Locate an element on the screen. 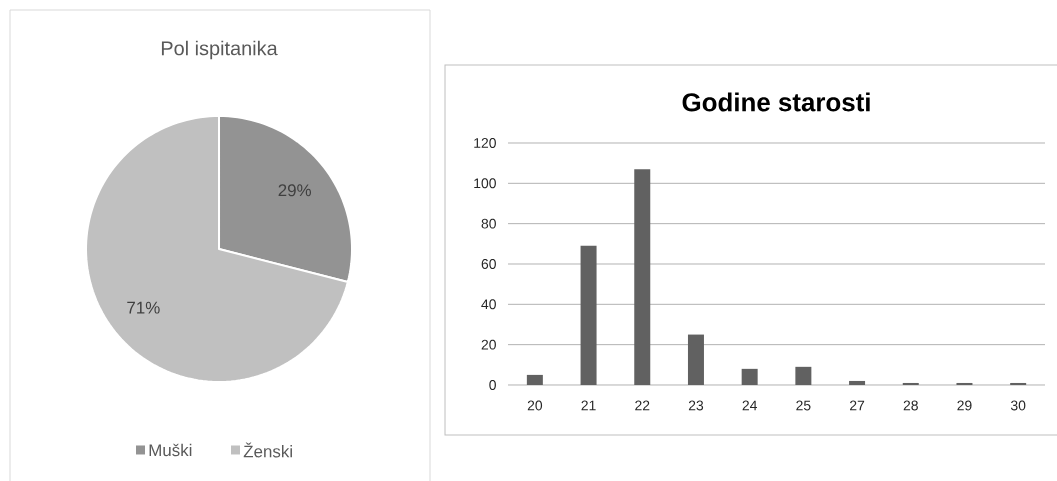  x-tick-label: 23 is located at coordinates (696, 405).